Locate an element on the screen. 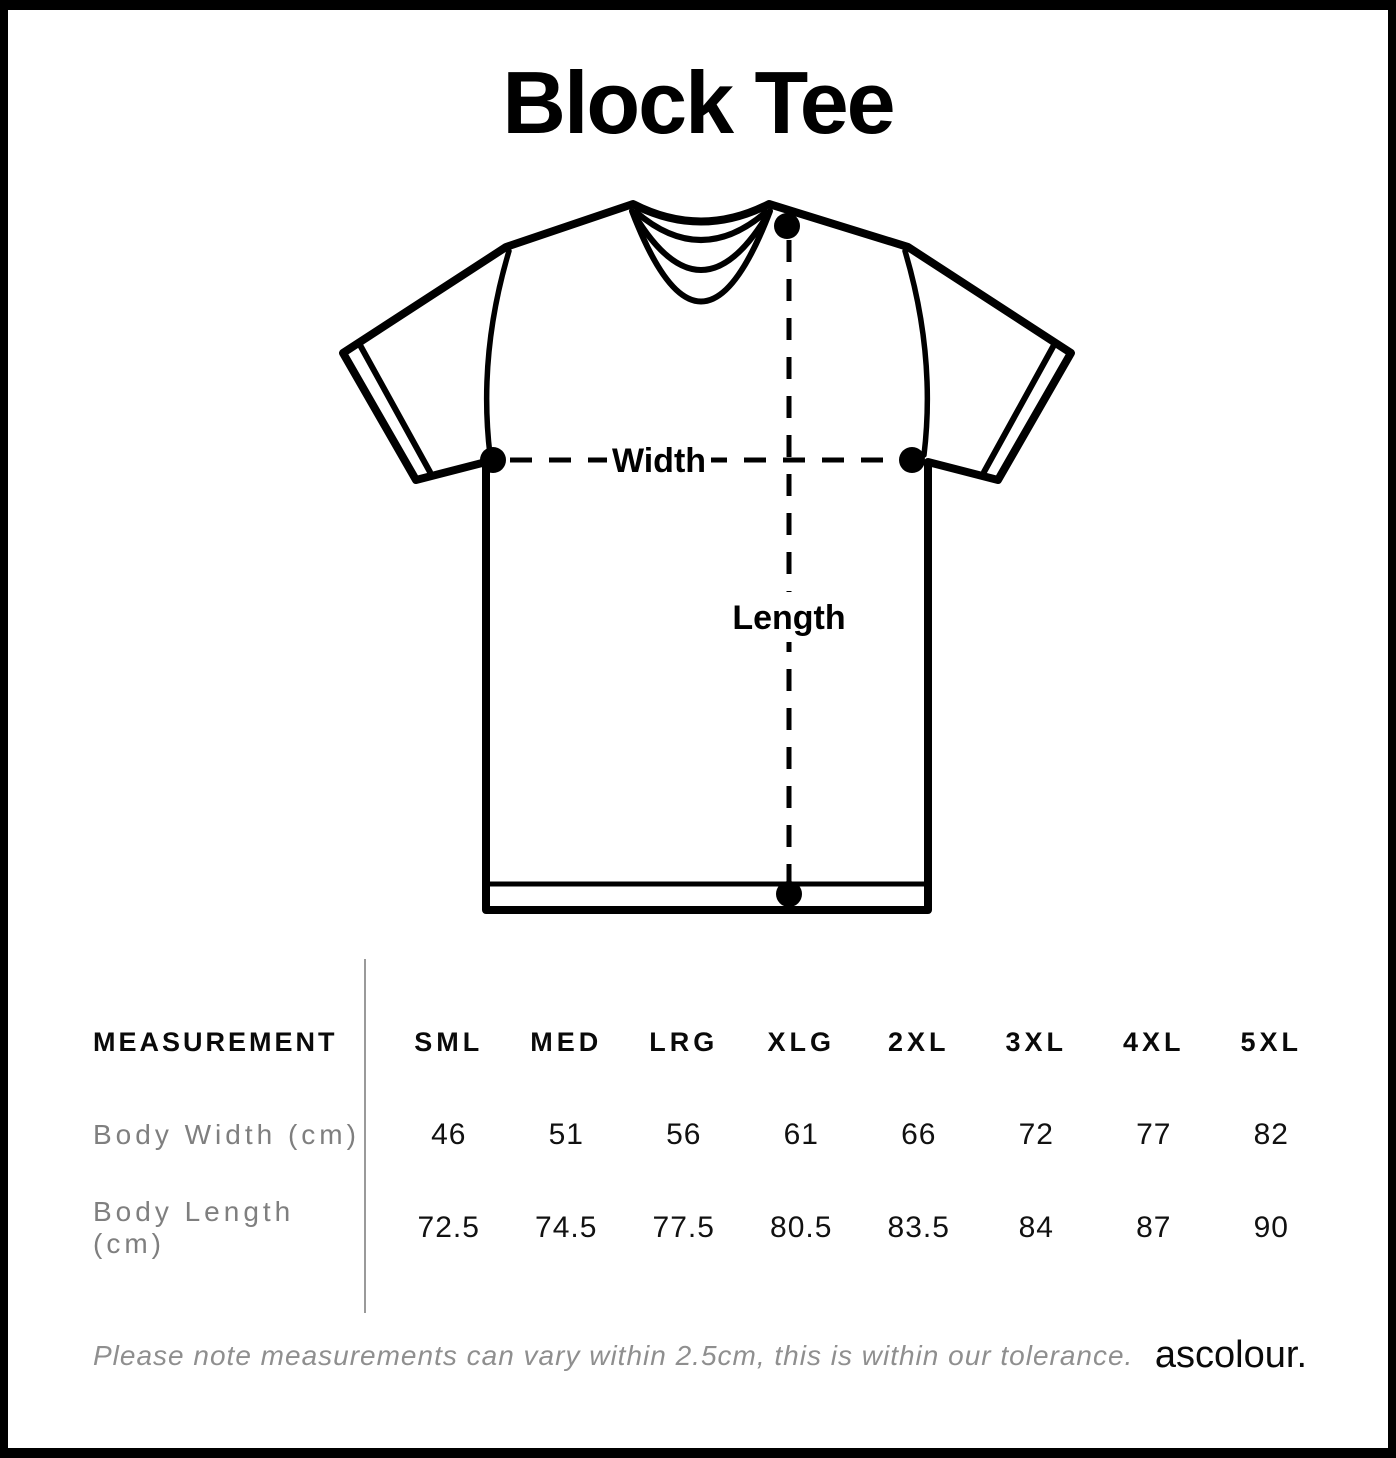 The width and height of the screenshot is (1396, 1458). body-width-sml: 46 is located at coordinates (449, 1134).